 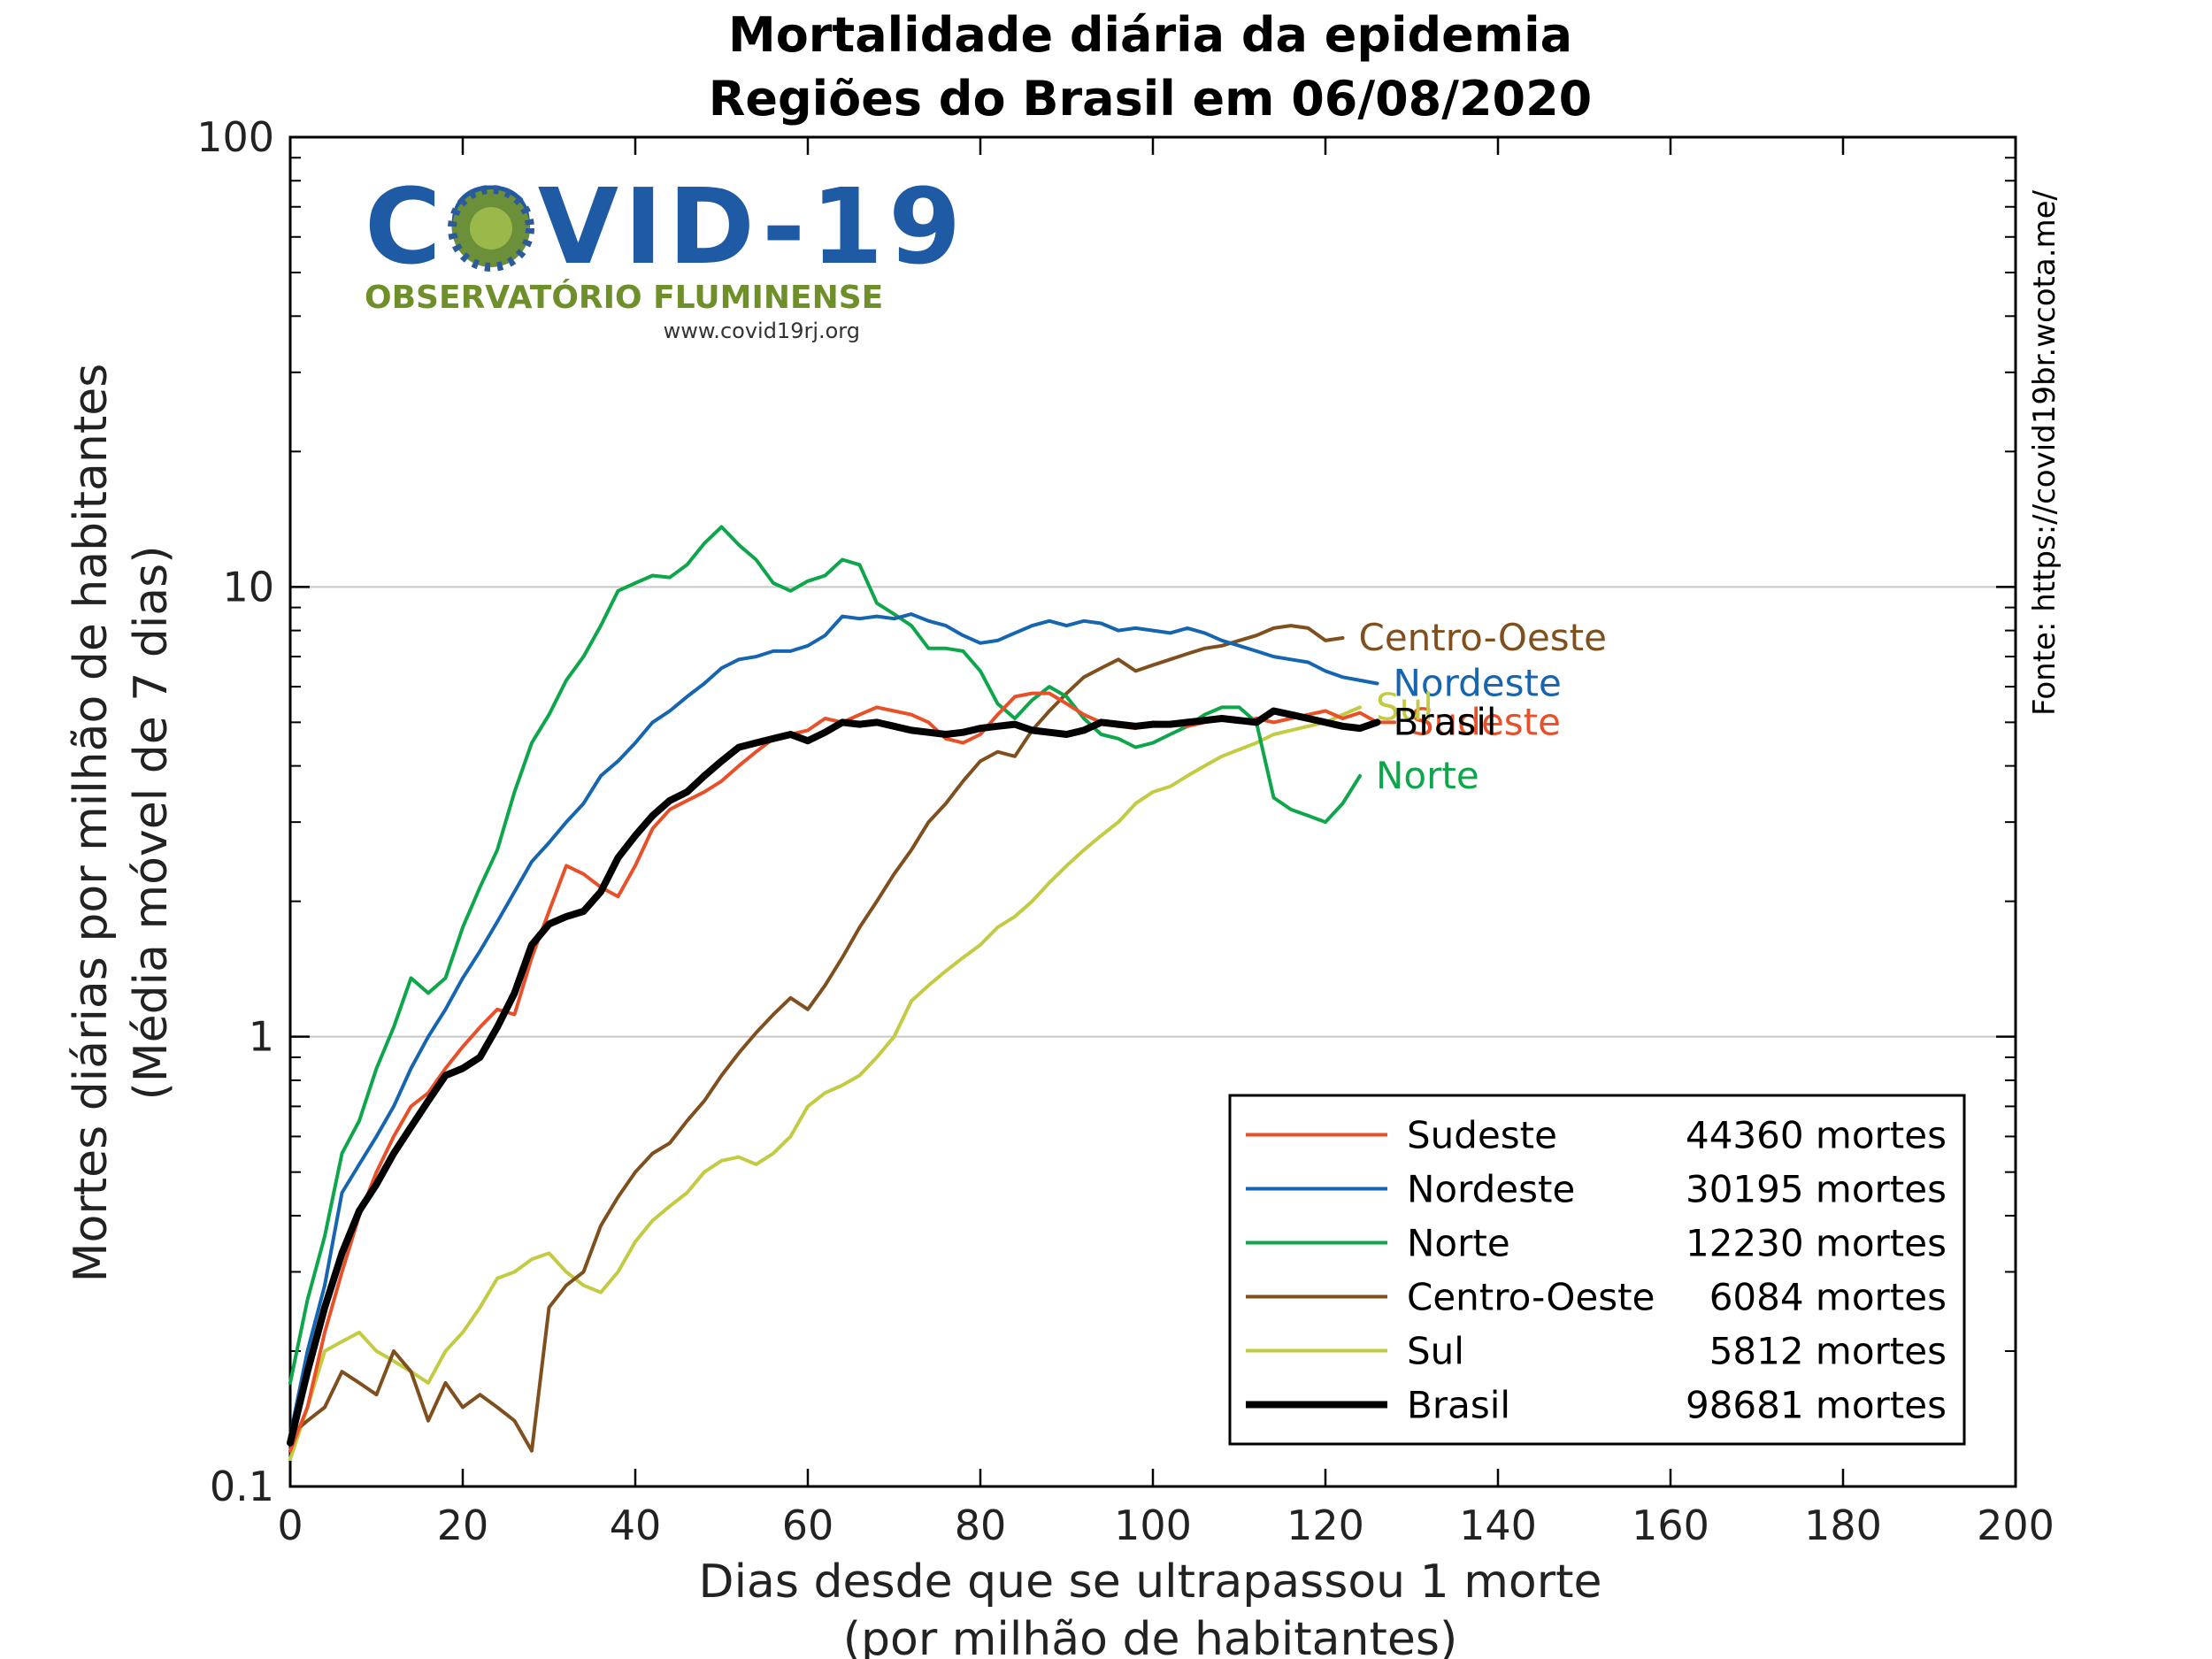 I want to click on legend-label-brasil: Brasil, so click(x=1459, y=1406).